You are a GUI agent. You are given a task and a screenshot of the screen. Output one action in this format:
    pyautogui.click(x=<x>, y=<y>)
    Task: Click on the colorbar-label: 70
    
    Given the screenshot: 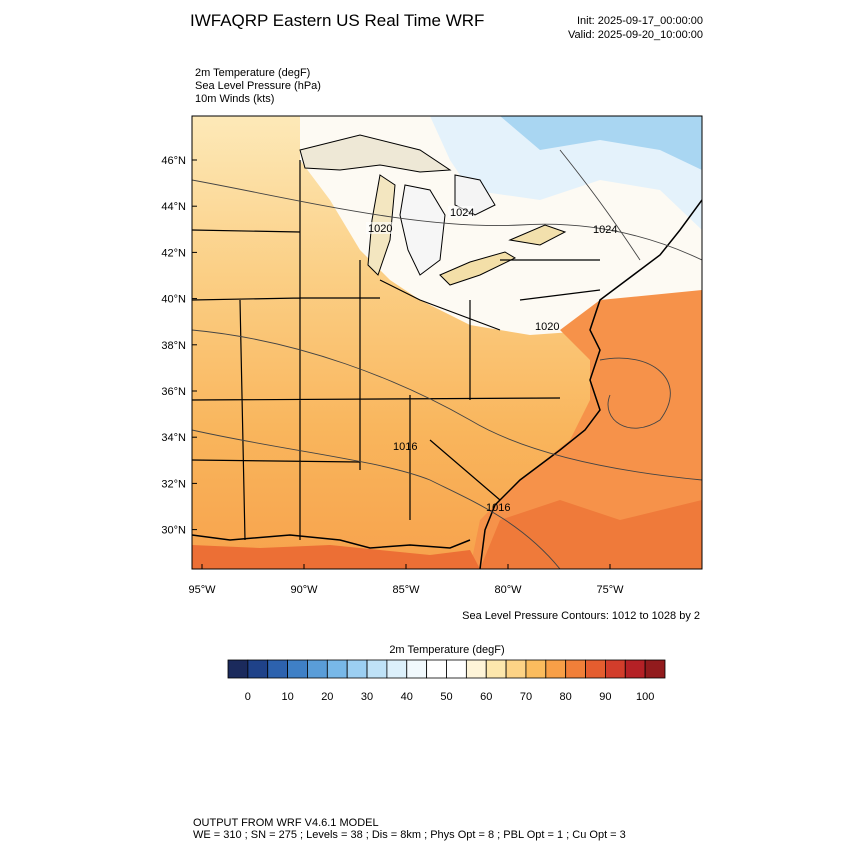 What is the action you would take?
    pyautogui.click(x=526, y=697)
    